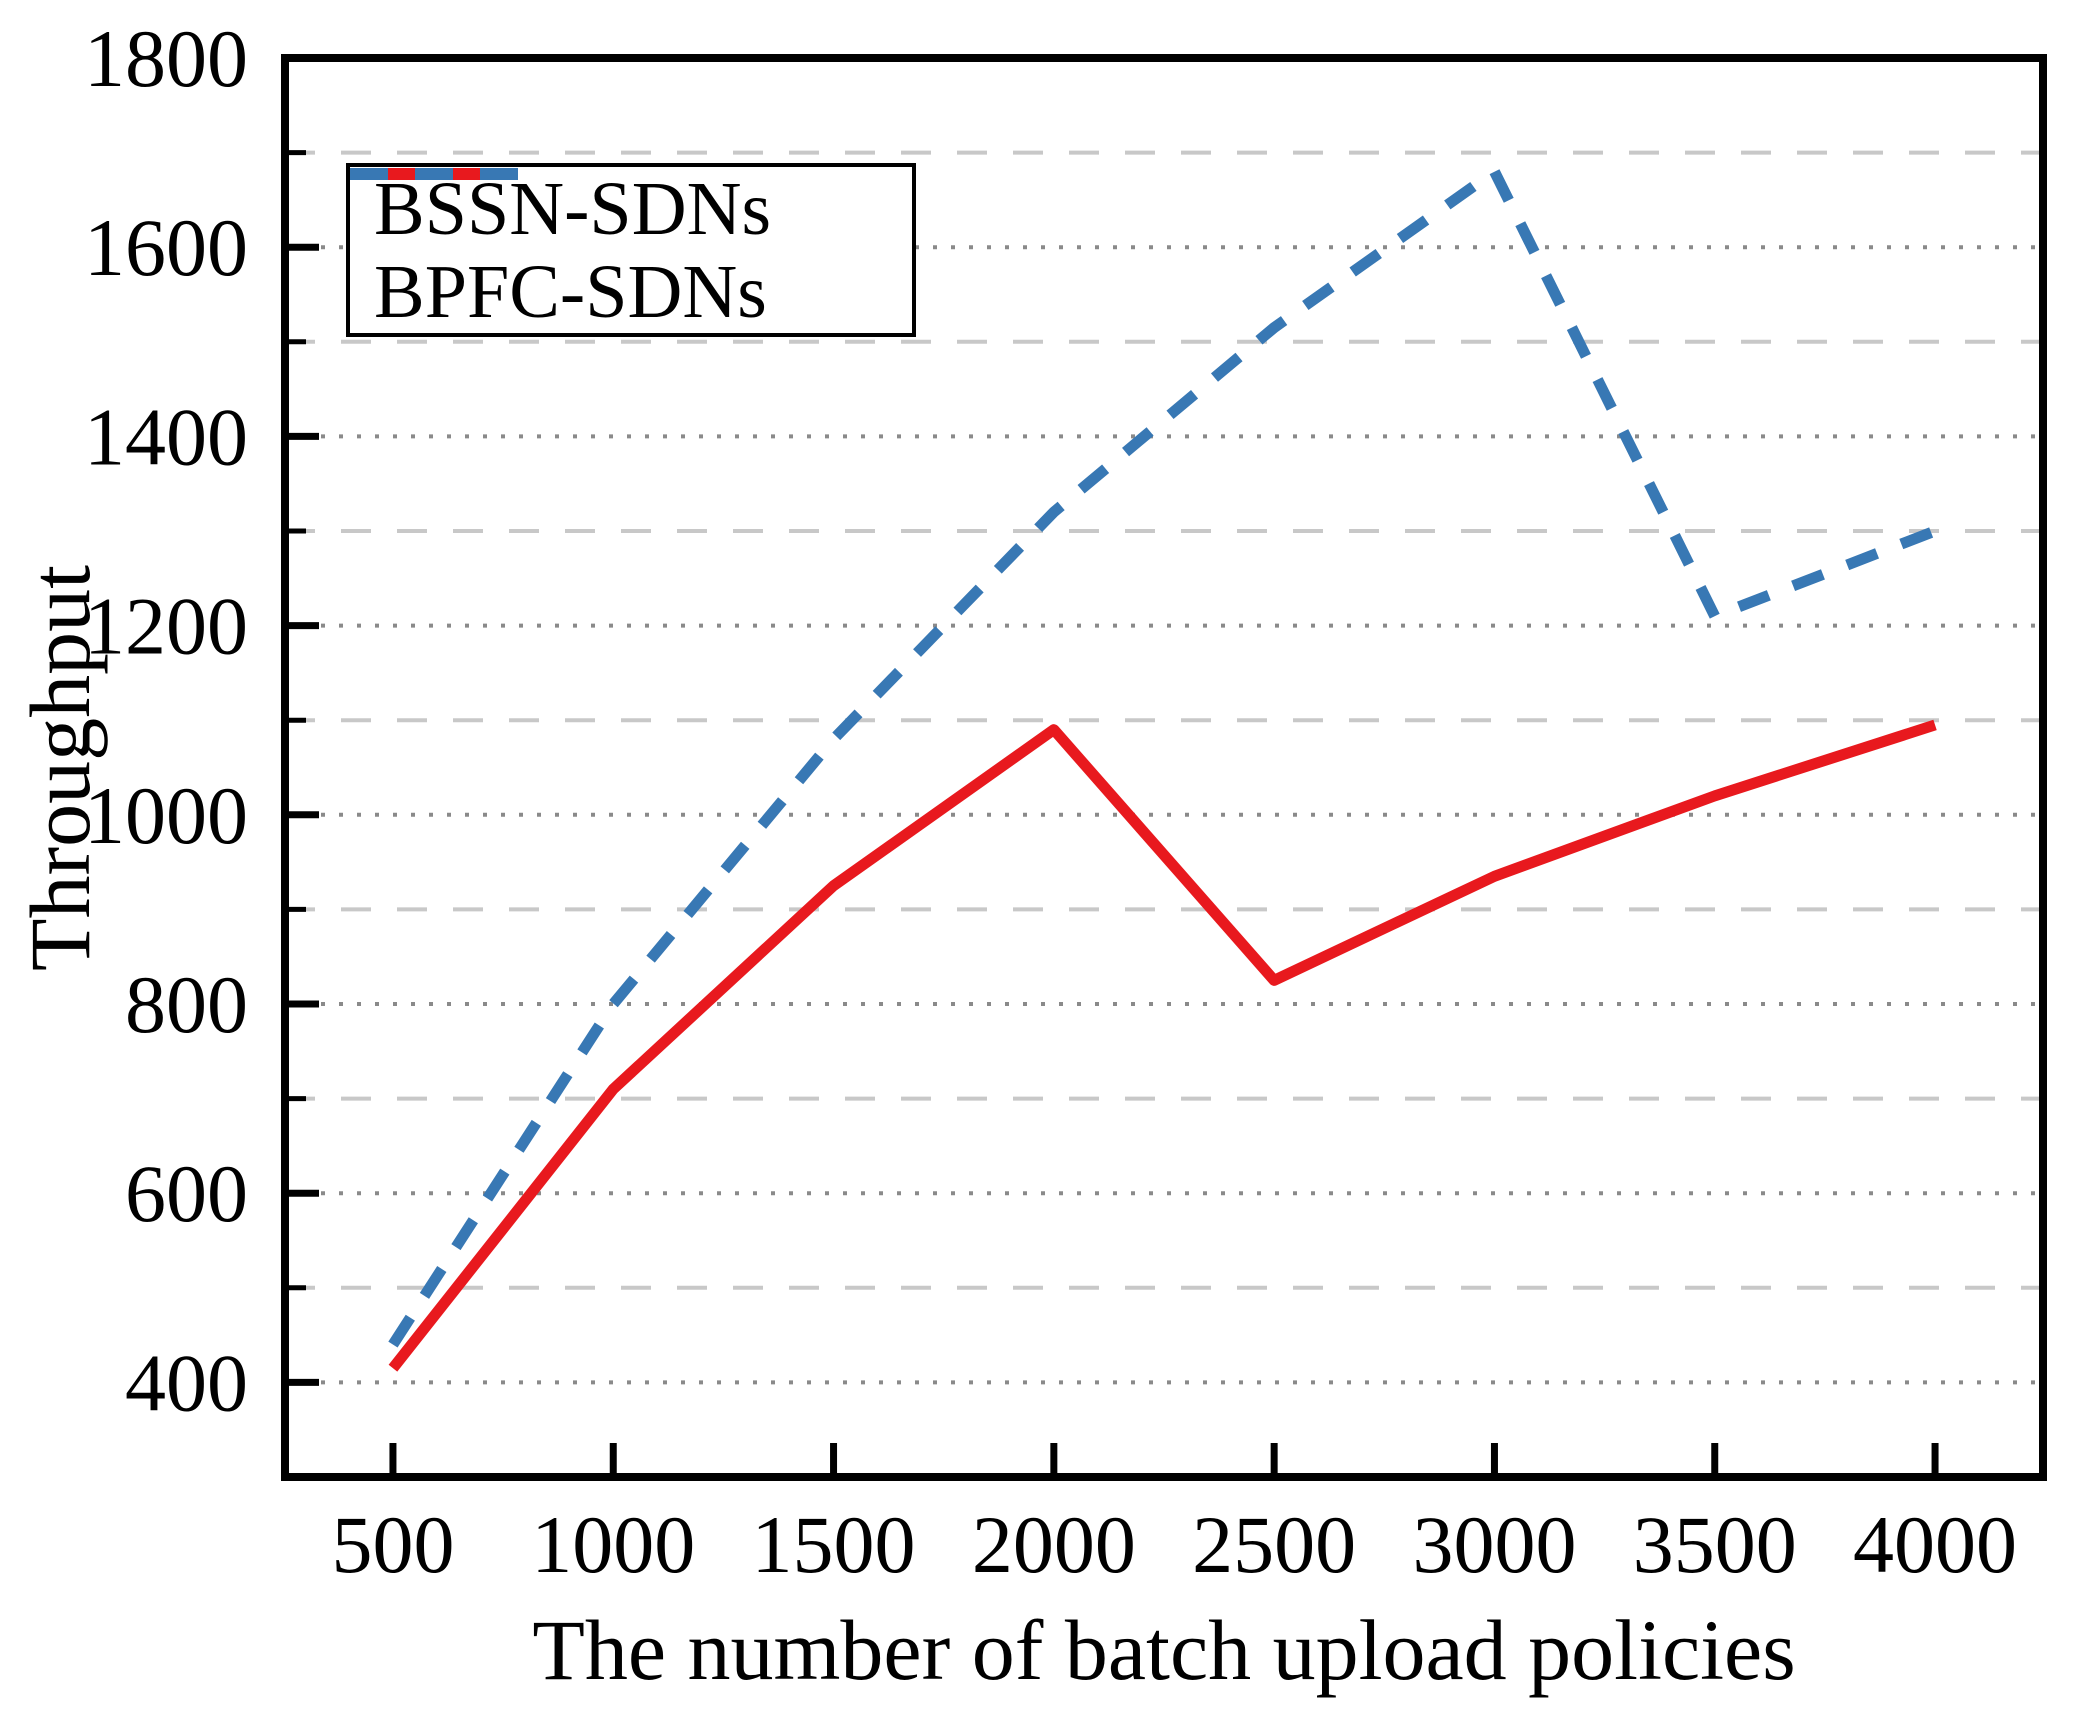  I want to click on y-axis-title: Throughput, so click(60, 767).